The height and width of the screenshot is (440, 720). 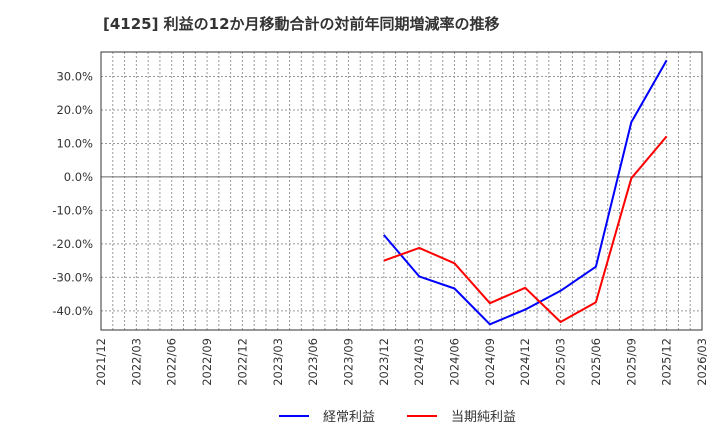 What do you see at coordinates (294, 415) in the screenshot?
I see `legend-swatch-blue` at bounding box center [294, 415].